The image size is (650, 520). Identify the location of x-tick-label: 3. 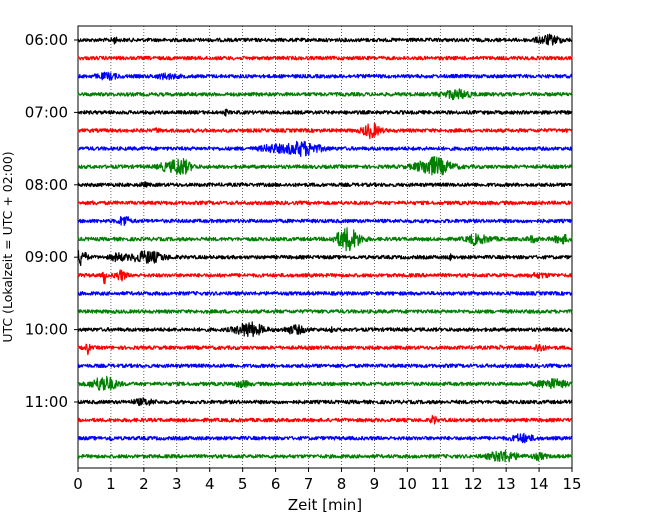
(177, 484).